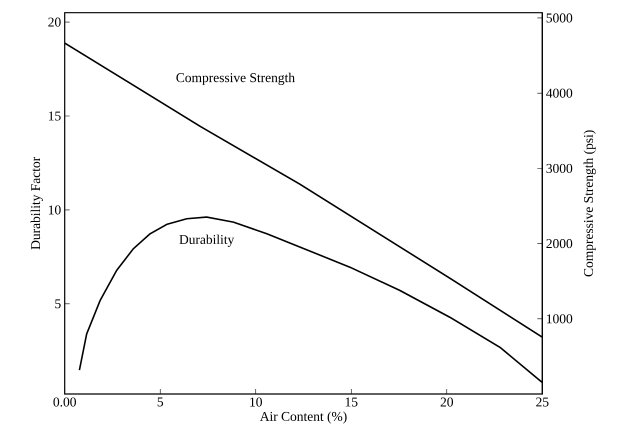 This screenshot has width=626, height=447. What do you see at coordinates (559, 168) in the screenshot?
I see `y2-tick-label: 3000` at bounding box center [559, 168].